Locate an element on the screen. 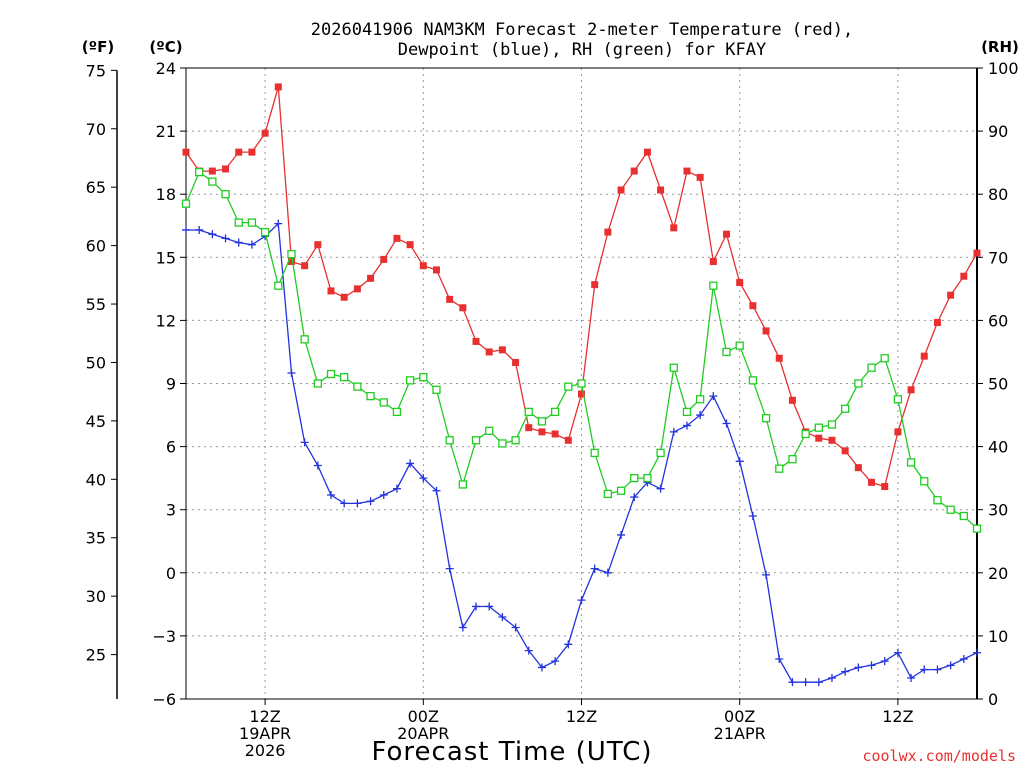  fahrenheit-tick-label: 75 is located at coordinates (96, 70).